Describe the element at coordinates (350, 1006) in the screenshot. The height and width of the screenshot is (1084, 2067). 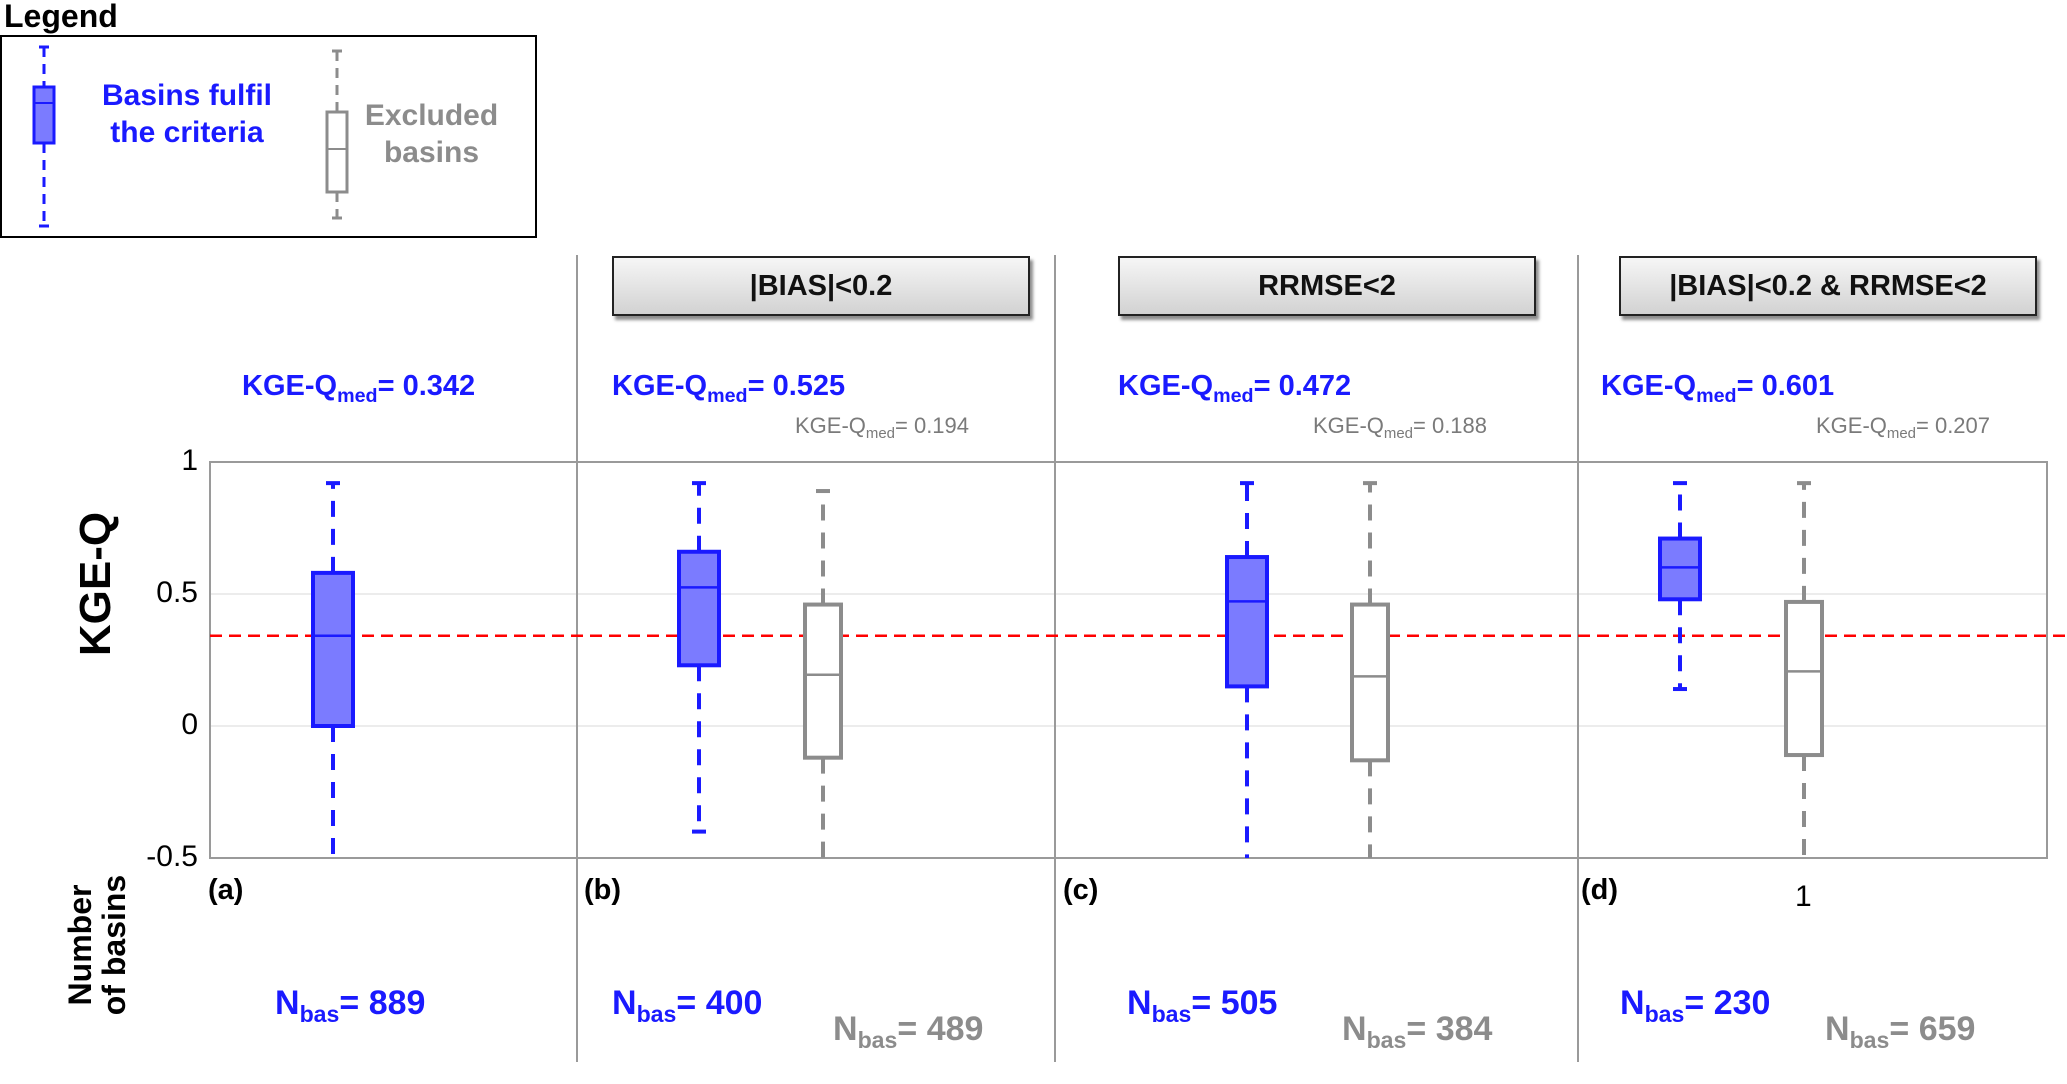
I see `nbas-a: Nbas= 889` at that location.